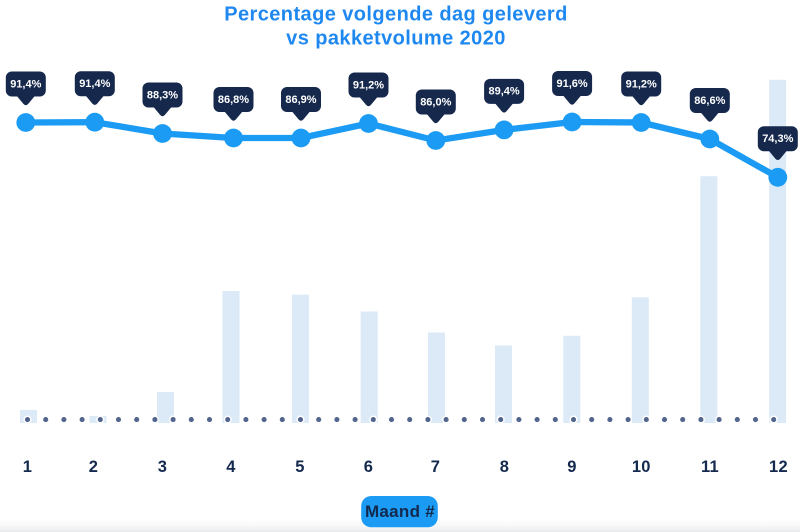  What do you see at coordinates (435, 102) in the screenshot?
I see `svg-text: 86,0%` at bounding box center [435, 102].